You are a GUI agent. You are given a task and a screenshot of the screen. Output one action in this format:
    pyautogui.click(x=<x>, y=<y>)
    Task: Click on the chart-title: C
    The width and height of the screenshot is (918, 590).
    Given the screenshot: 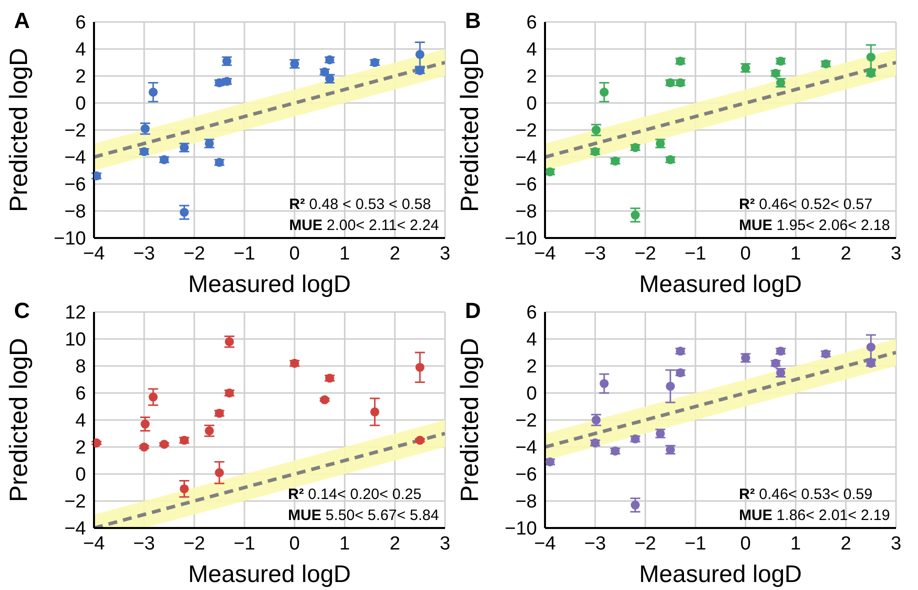 What is the action you would take?
    pyautogui.click(x=22, y=311)
    